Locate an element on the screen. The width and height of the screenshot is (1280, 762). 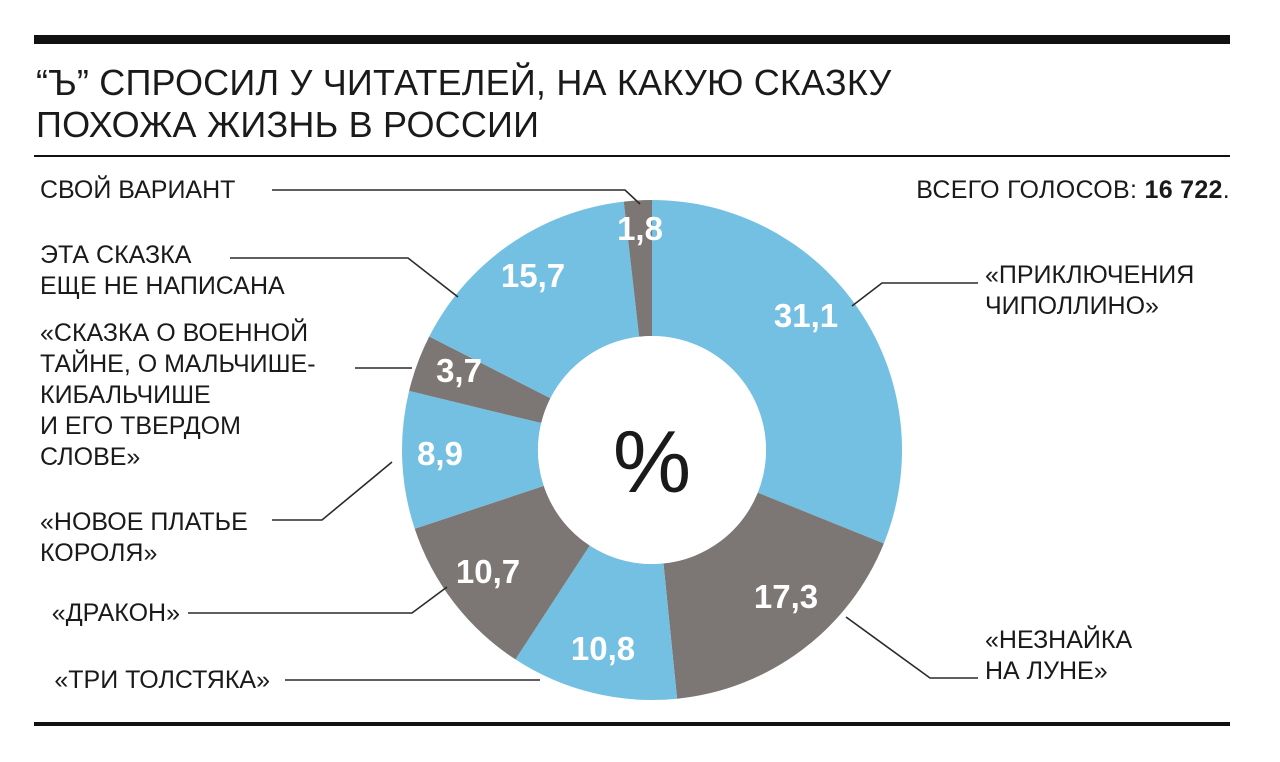
slice-category-label: СВОЙ ВАРИАНТ is located at coordinates (137, 189).